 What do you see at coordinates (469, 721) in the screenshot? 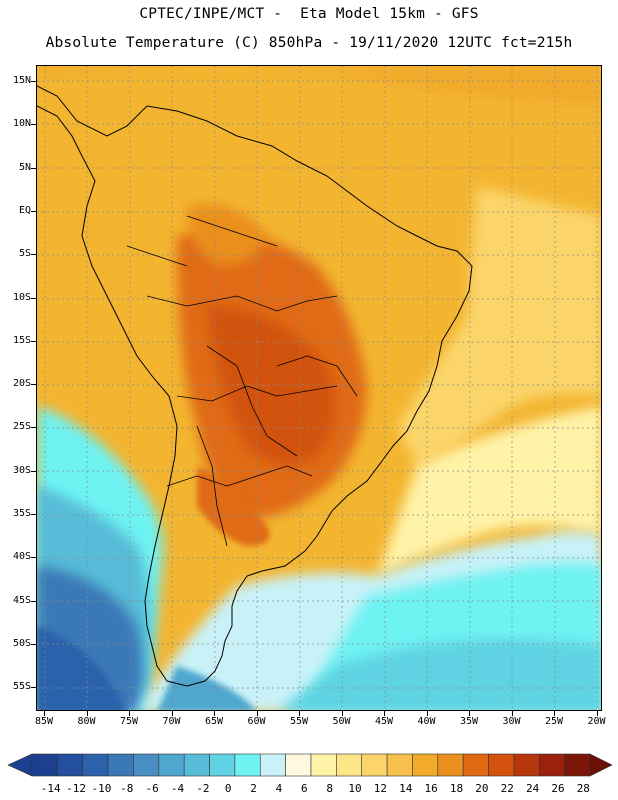
I see `lon-label-35w: 35W` at bounding box center [469, 721].